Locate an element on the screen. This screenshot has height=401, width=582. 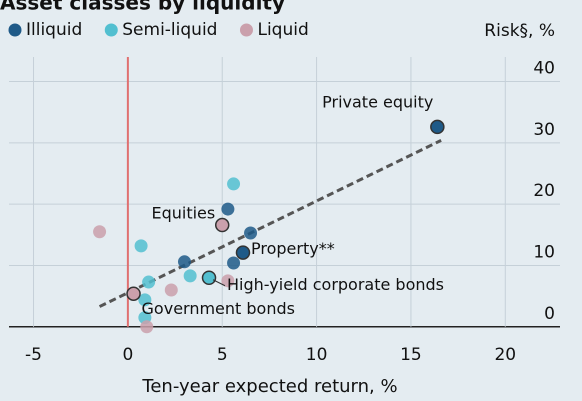
annotation: Government bonds is located at coordinates (218, 308).